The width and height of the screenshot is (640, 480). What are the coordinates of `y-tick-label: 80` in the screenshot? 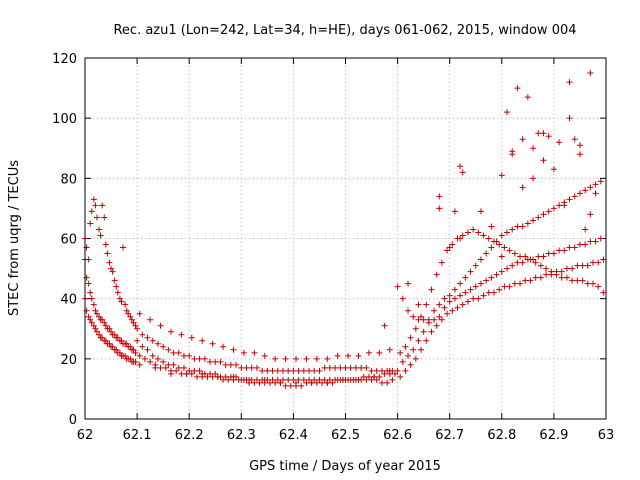 It's located at (68, 179).